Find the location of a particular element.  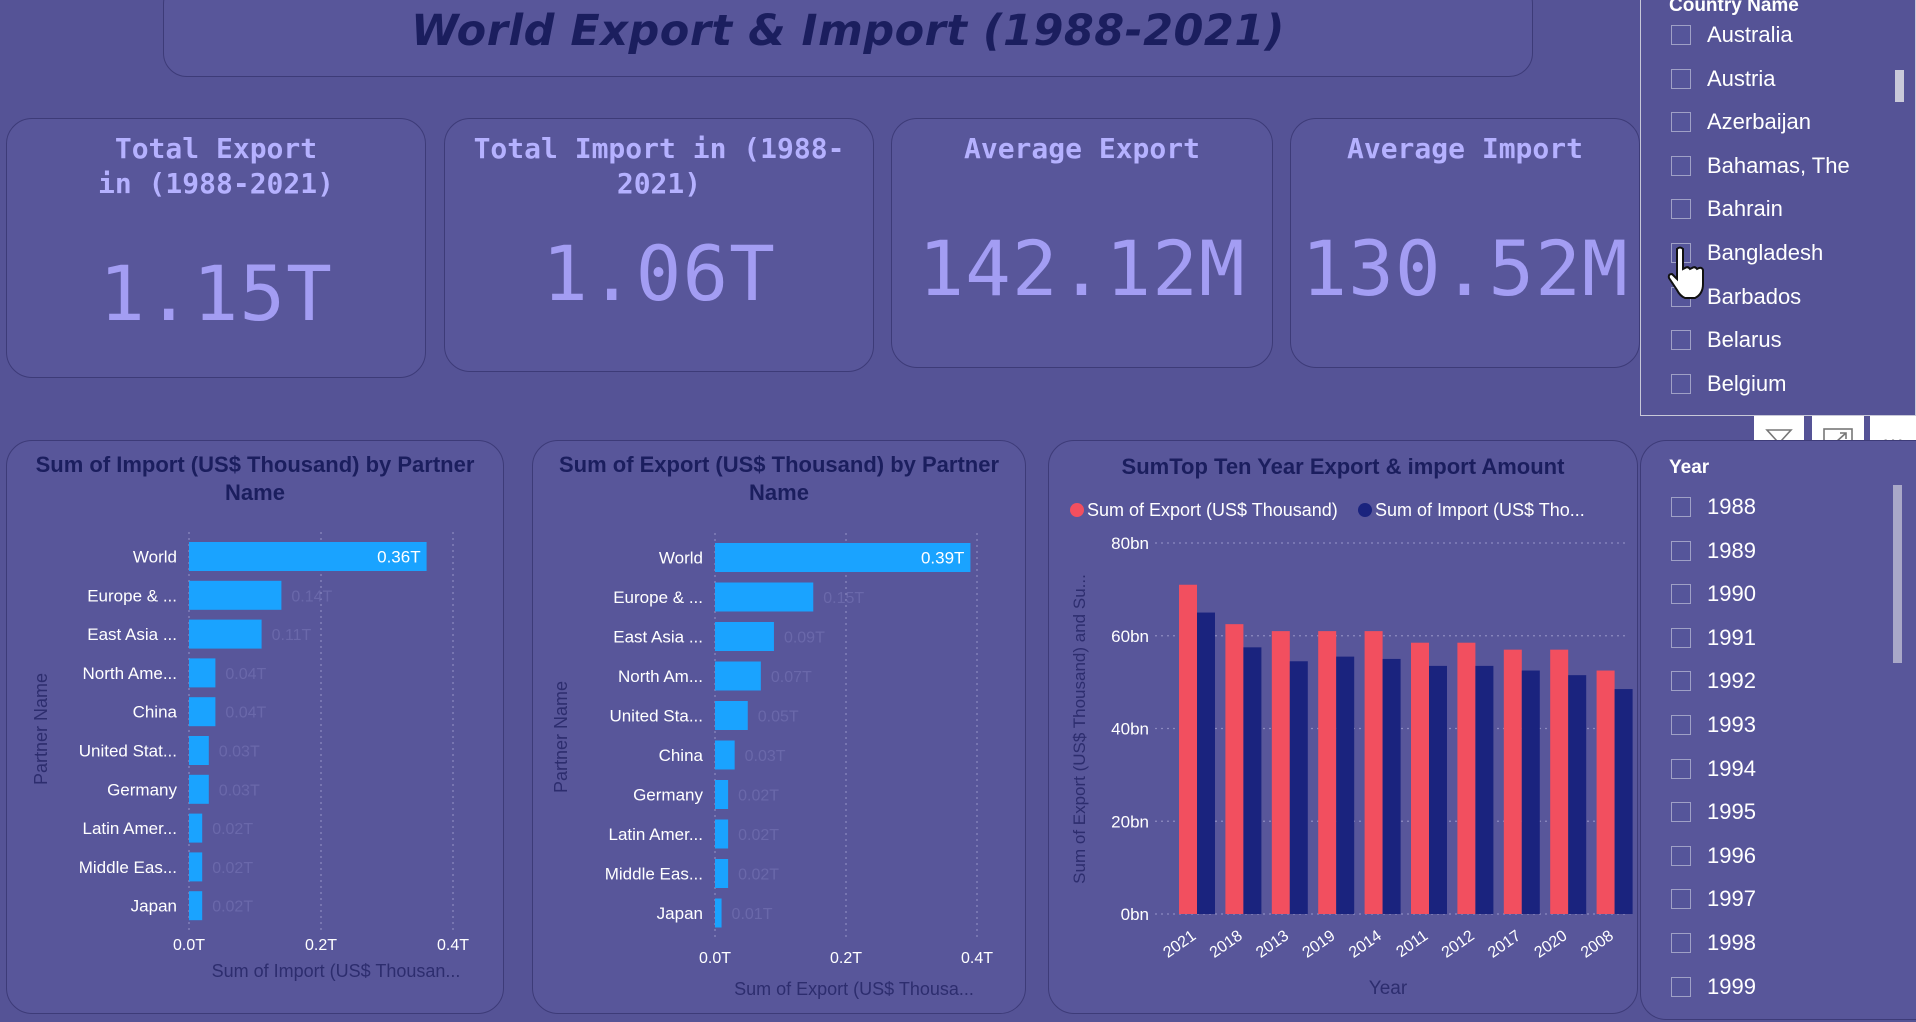

kpi-card-total-export: Total Export in (1988-2021) 1.15T is located at coordinates (216, 248).